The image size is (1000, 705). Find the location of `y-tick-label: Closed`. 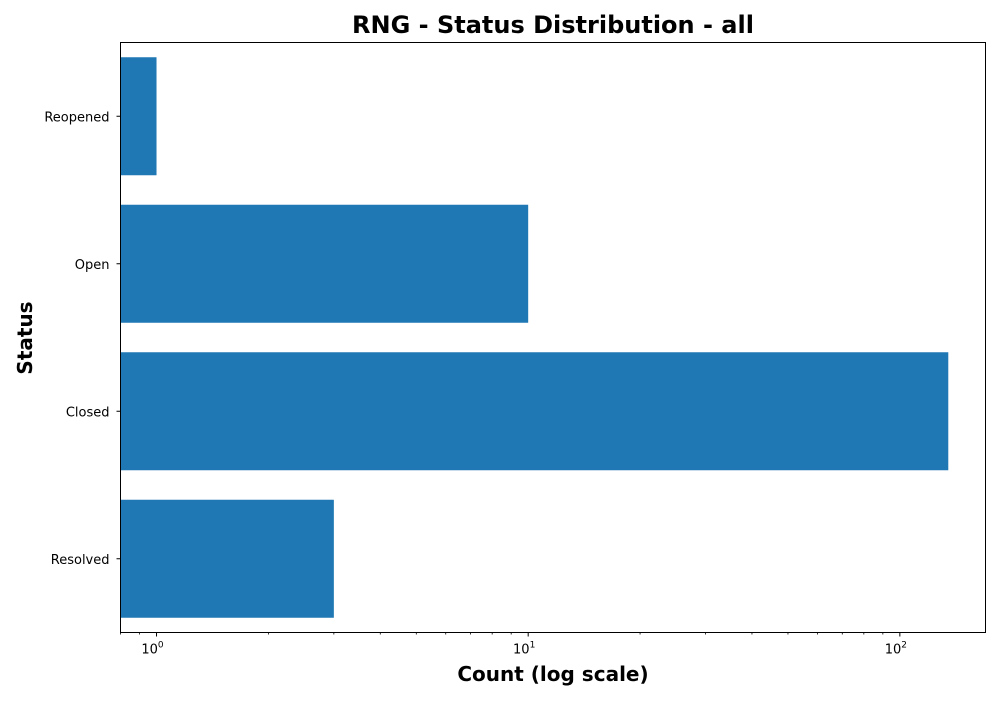

y-tick-label: Closed is located at coordinates (88, 412).